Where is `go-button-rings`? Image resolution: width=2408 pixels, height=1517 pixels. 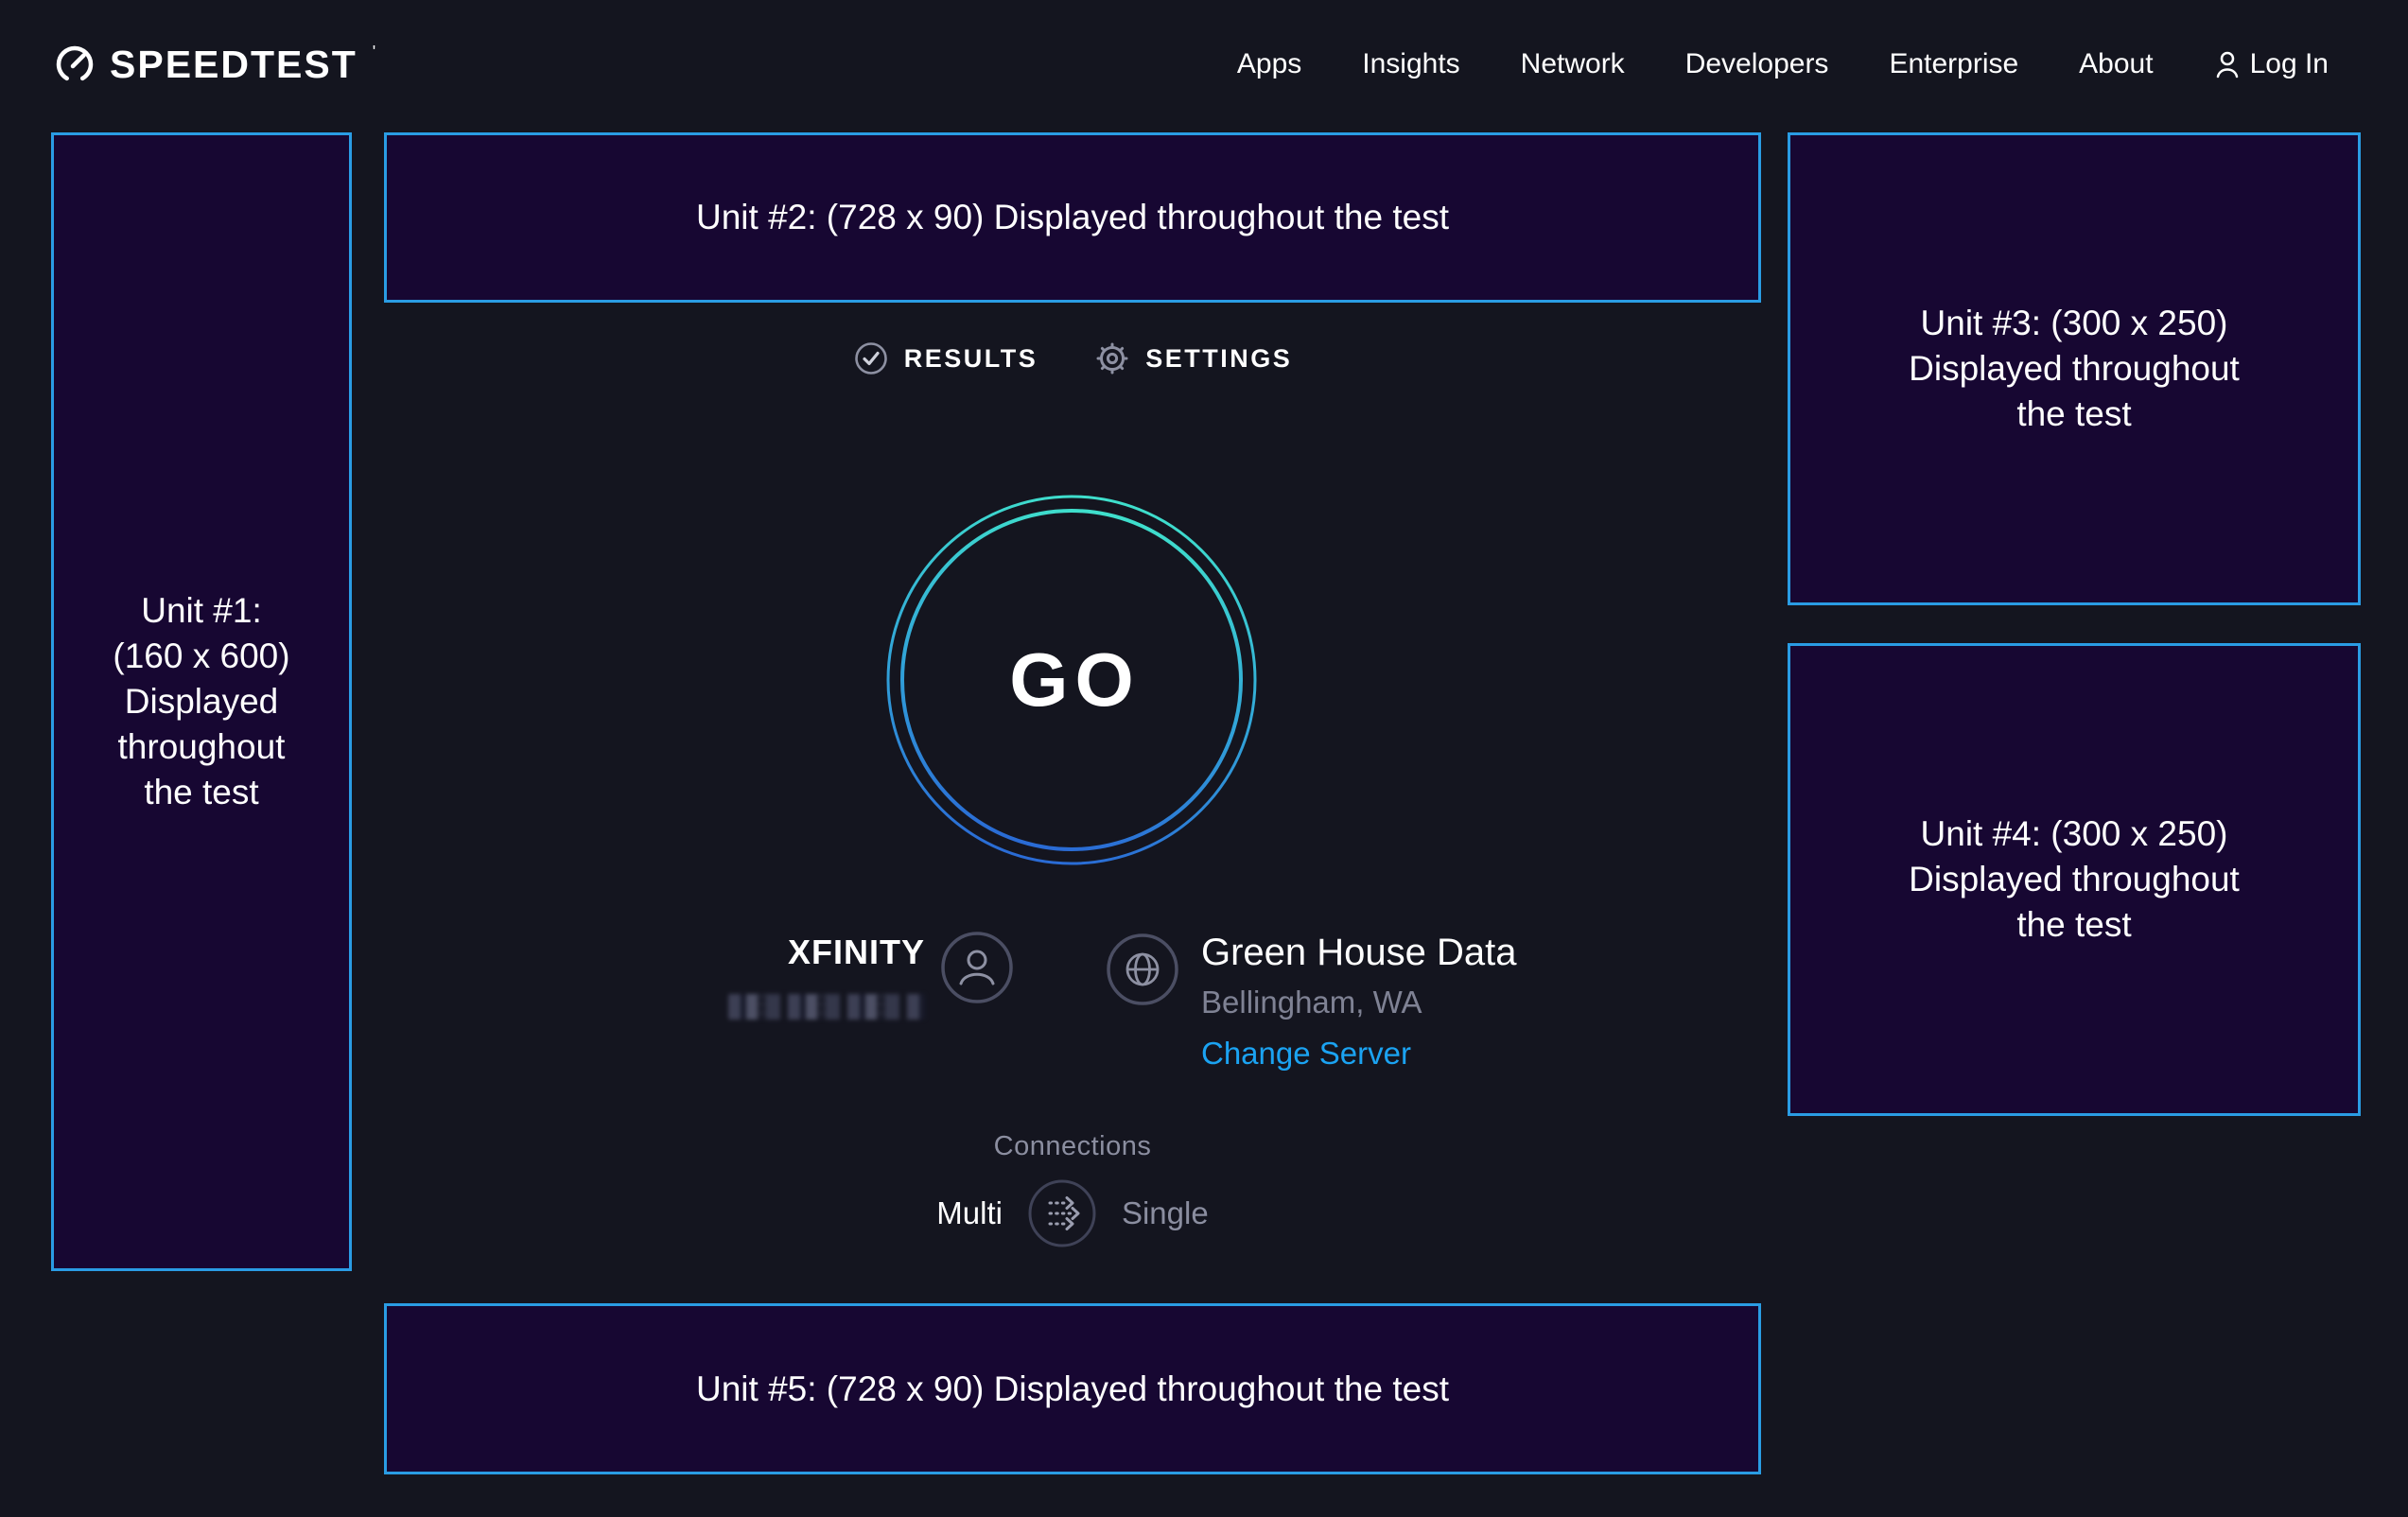
go-button-rings is located at coordinates (1071, 680).